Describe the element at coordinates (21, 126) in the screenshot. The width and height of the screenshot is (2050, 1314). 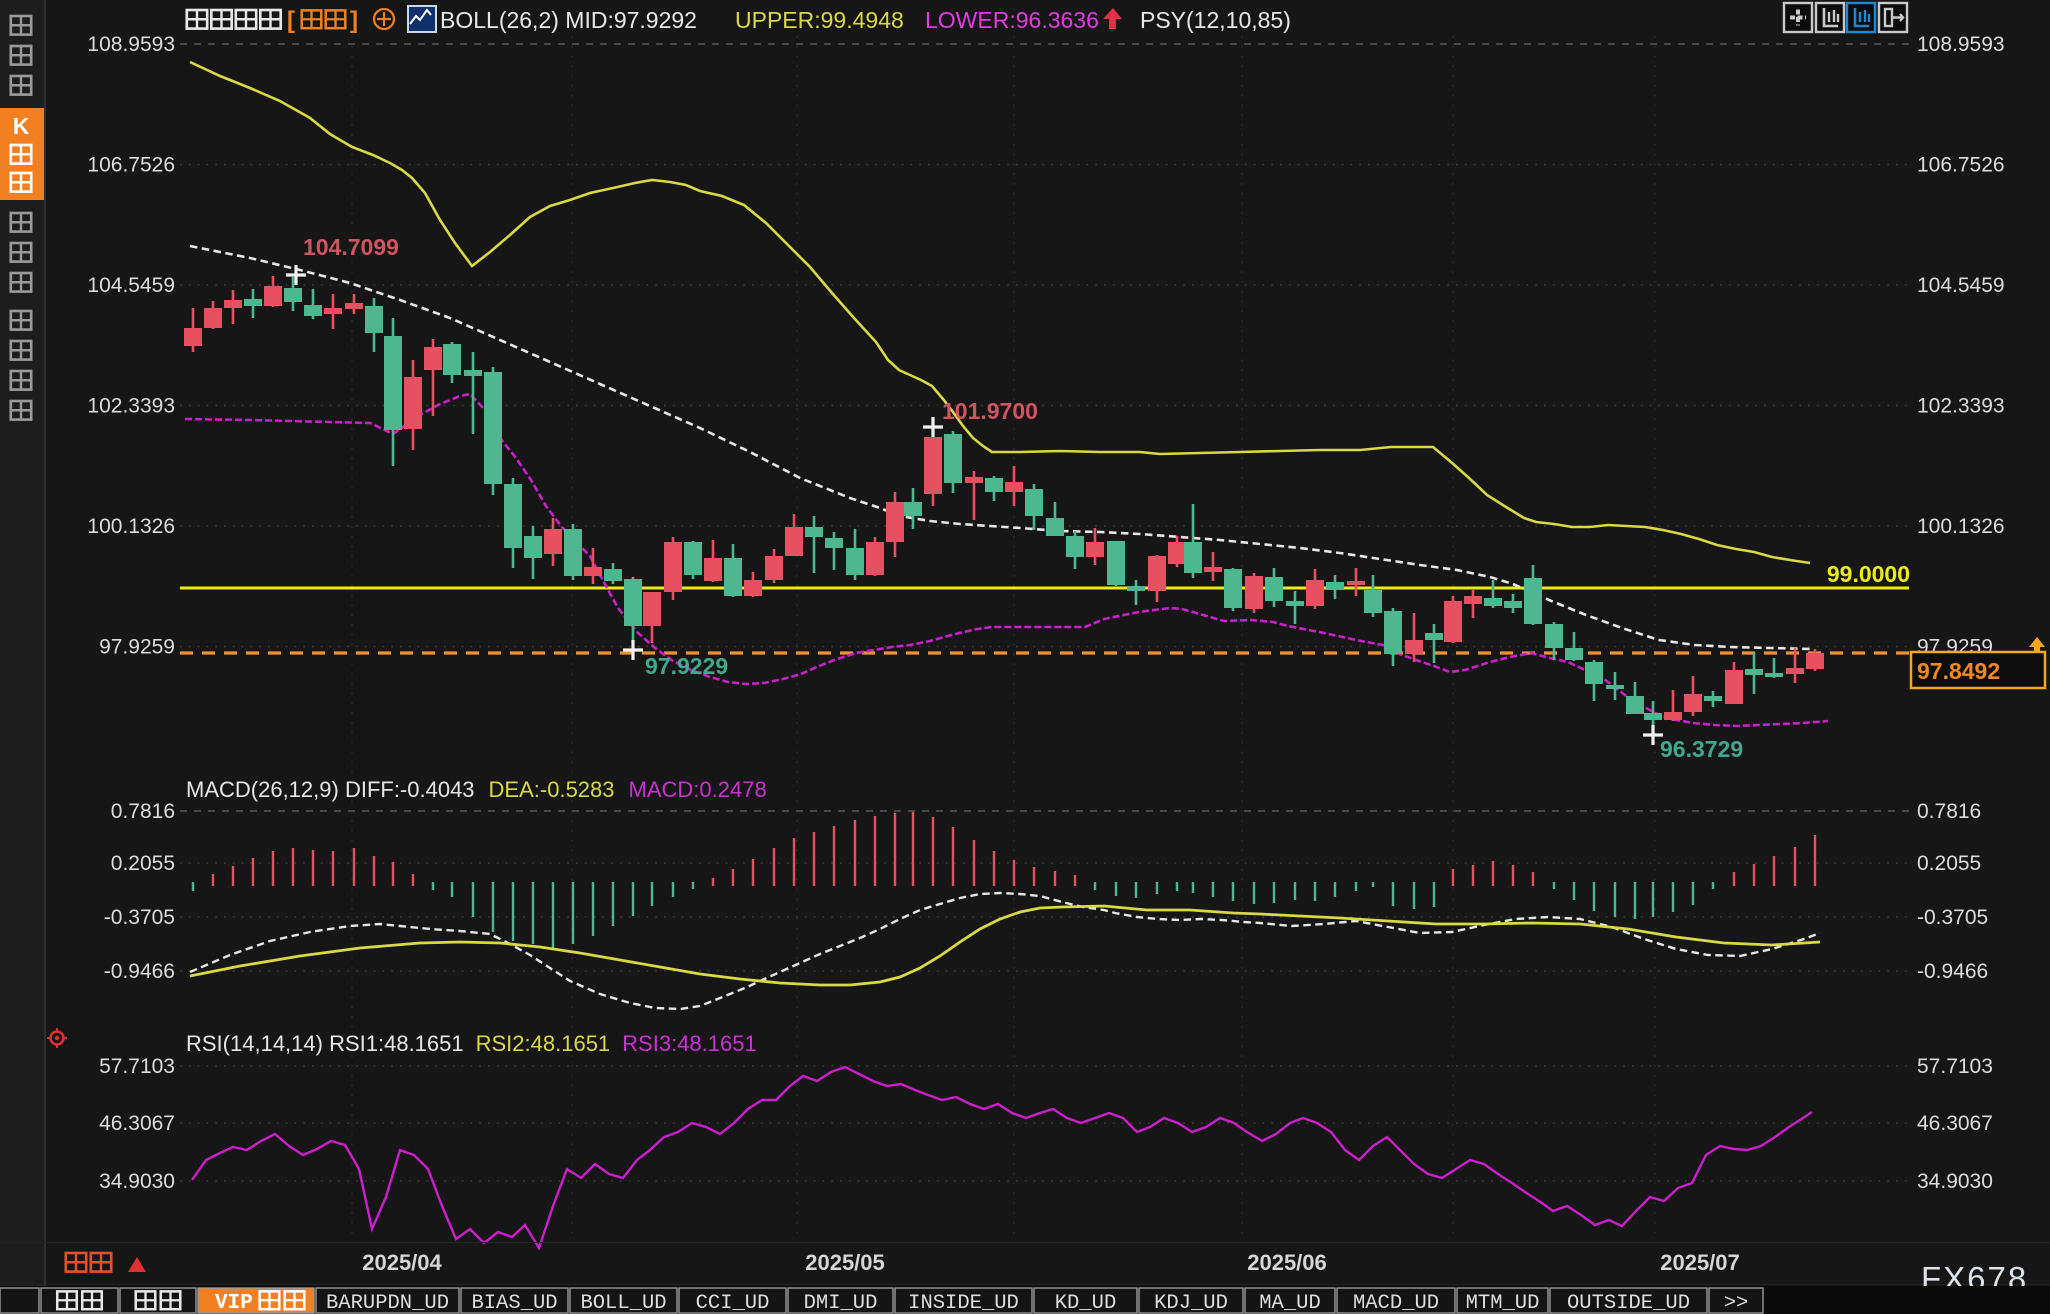
I see `svg-text: K` at that location.